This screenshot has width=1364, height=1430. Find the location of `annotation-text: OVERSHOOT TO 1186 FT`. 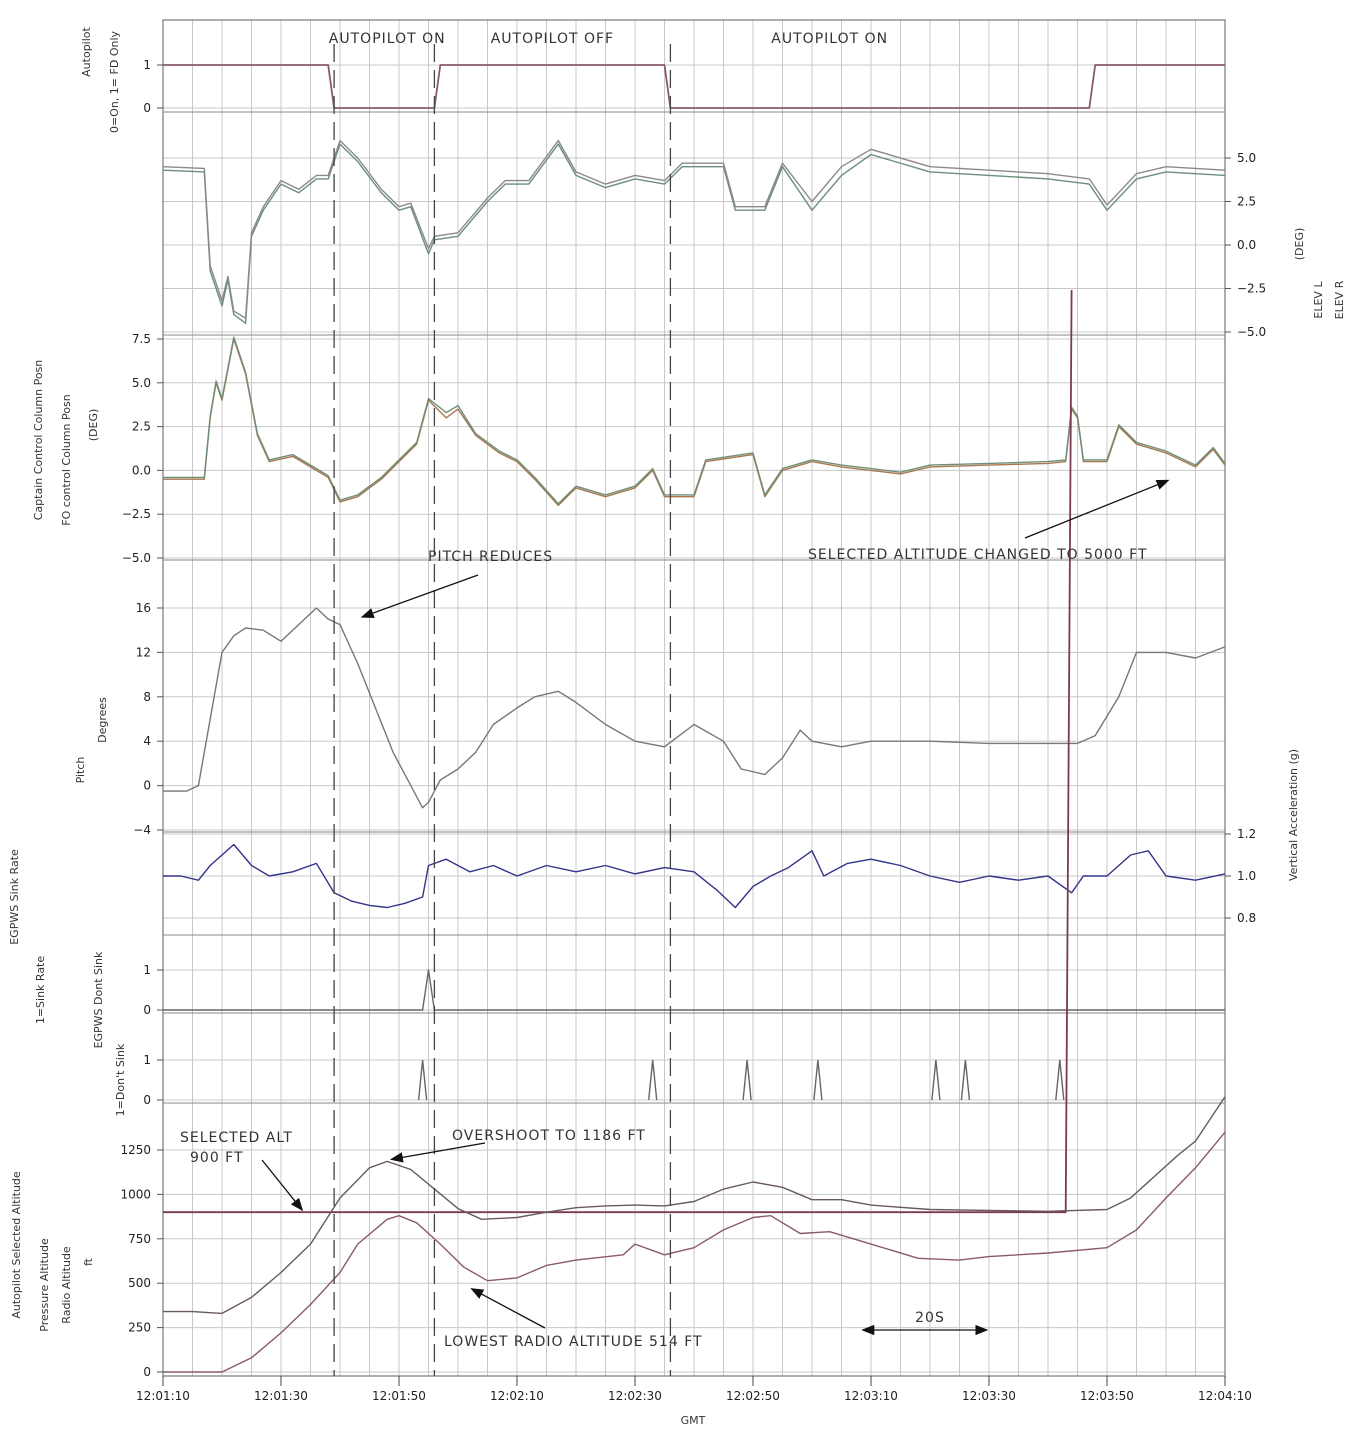

annotation-text: OVERSHOOT TO 1186 FT is located at coordinates (549, 1136).